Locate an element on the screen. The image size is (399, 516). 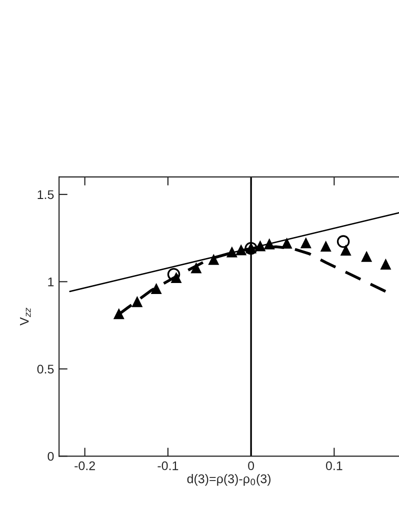
y-axis-title: V$_{zz}$ is located at coordinates (25, 317).